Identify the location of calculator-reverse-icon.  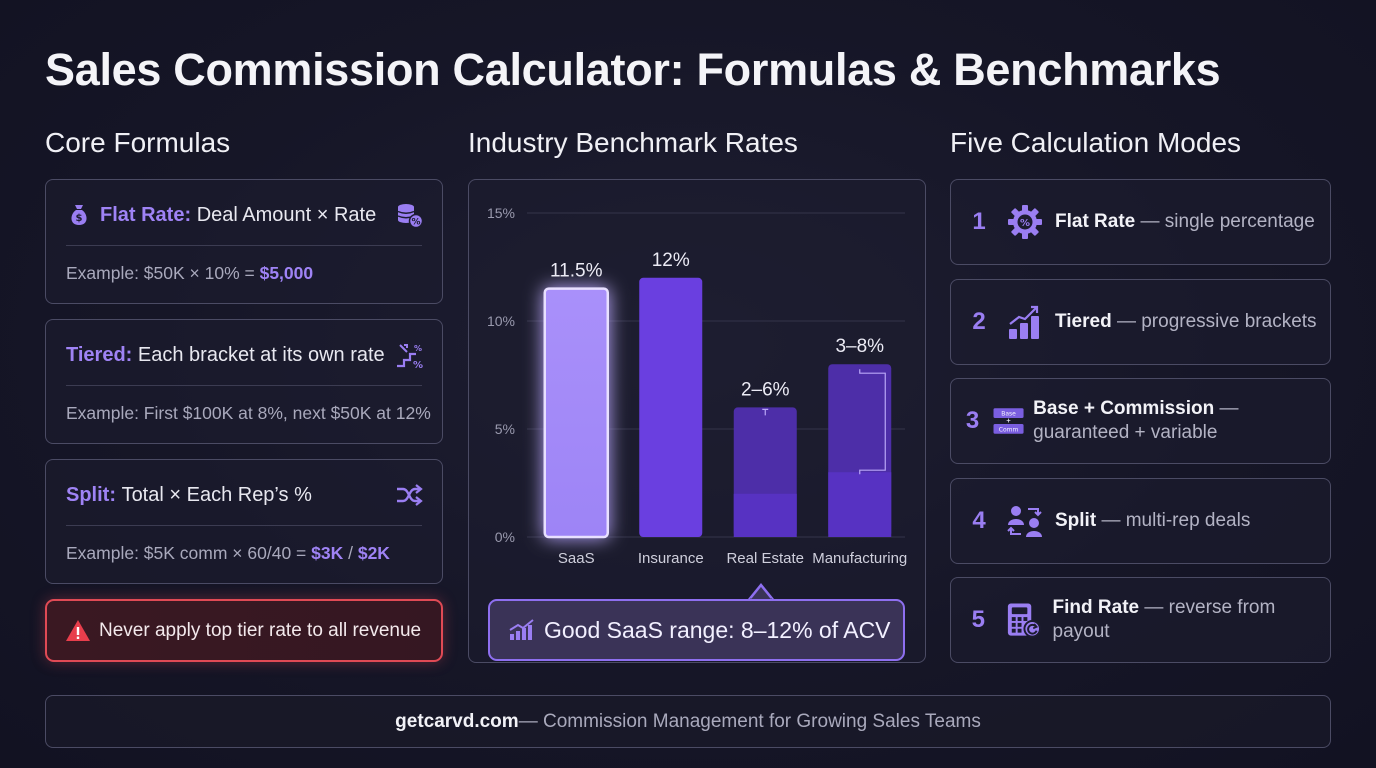
(1024, 620).